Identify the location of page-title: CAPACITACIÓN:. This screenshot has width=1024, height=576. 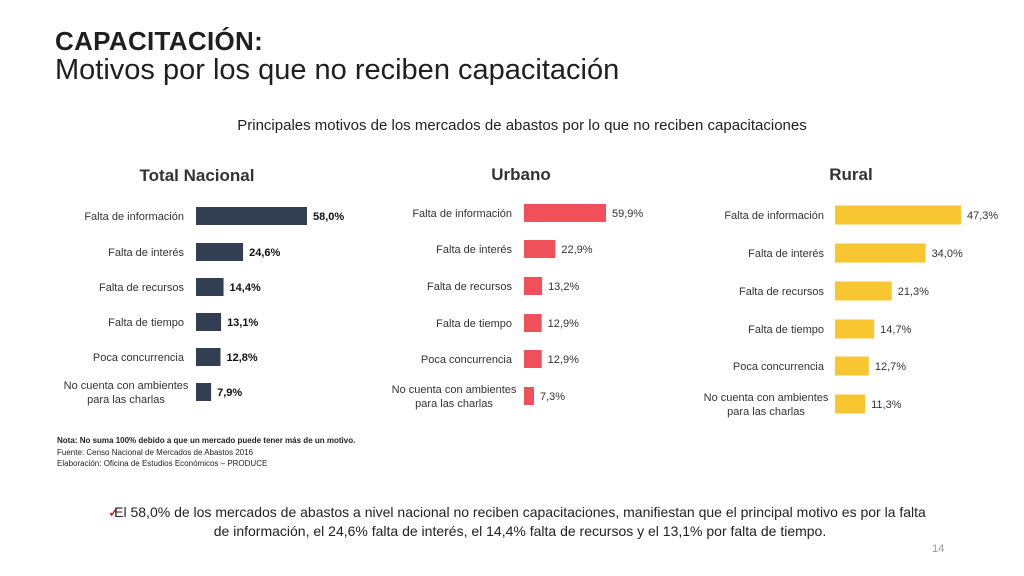
(159, 41).